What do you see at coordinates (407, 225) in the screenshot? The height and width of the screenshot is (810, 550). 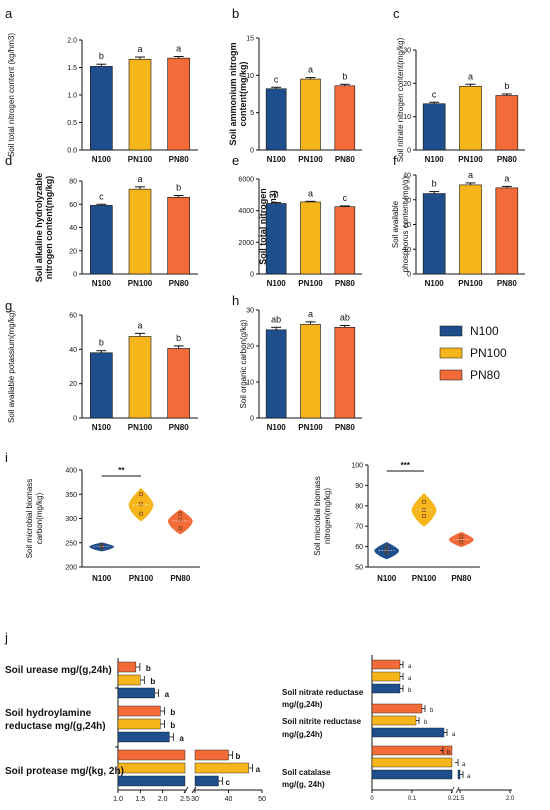 I see `panel-f-ytick-label: 20` at bounding box center [407, 225].